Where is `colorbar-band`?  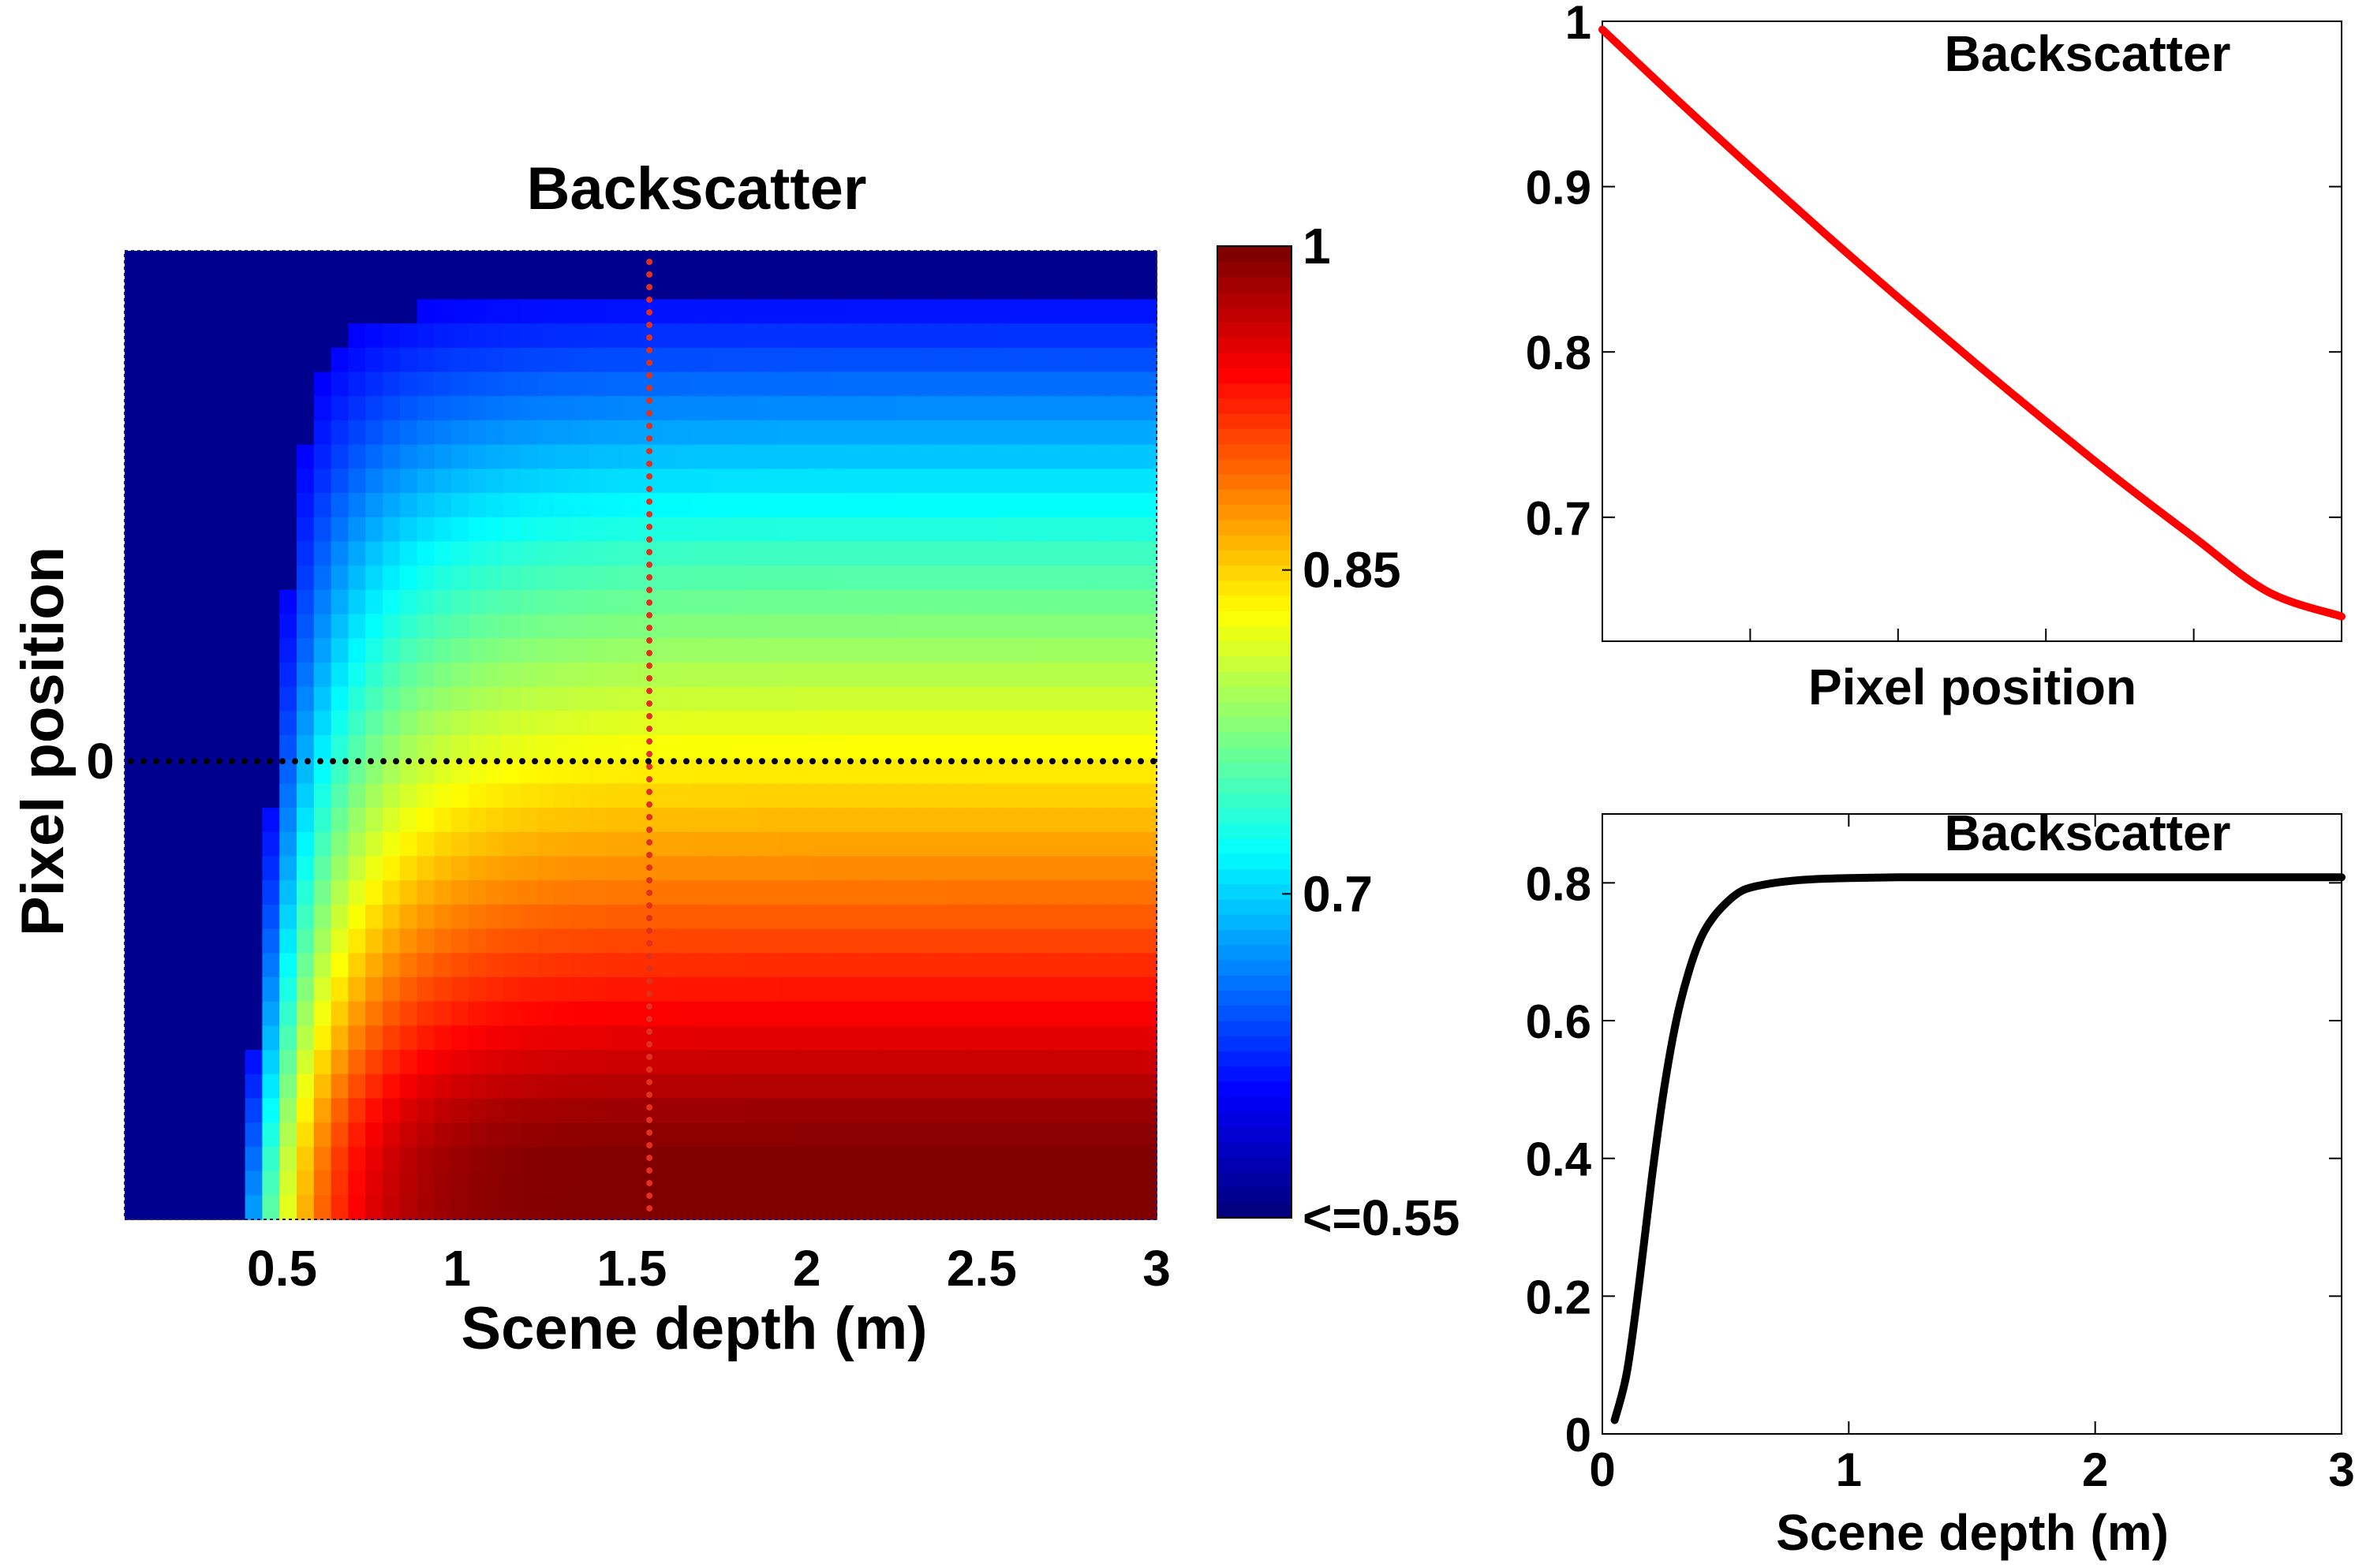 colorbar-band is located at coordinates (1254, 436).